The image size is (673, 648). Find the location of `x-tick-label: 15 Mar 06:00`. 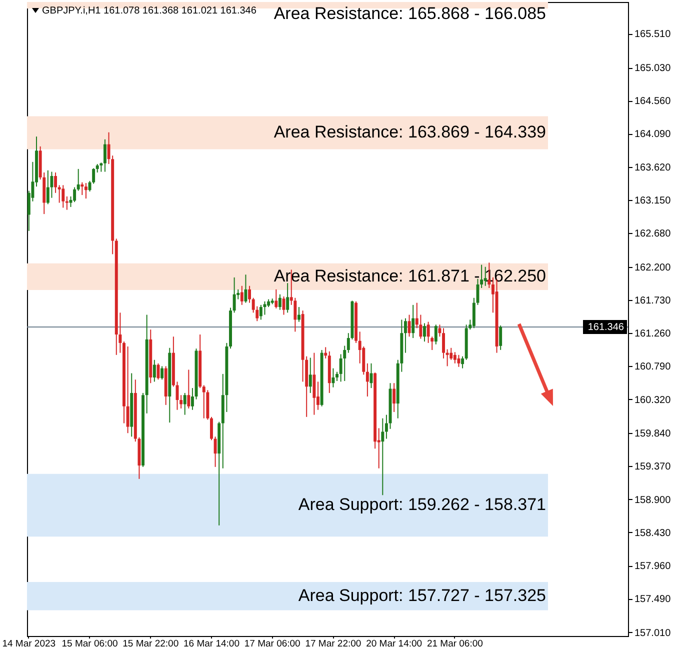

x-tick-label: 15 Mar 06:00 is located at coordinates (90, 643).